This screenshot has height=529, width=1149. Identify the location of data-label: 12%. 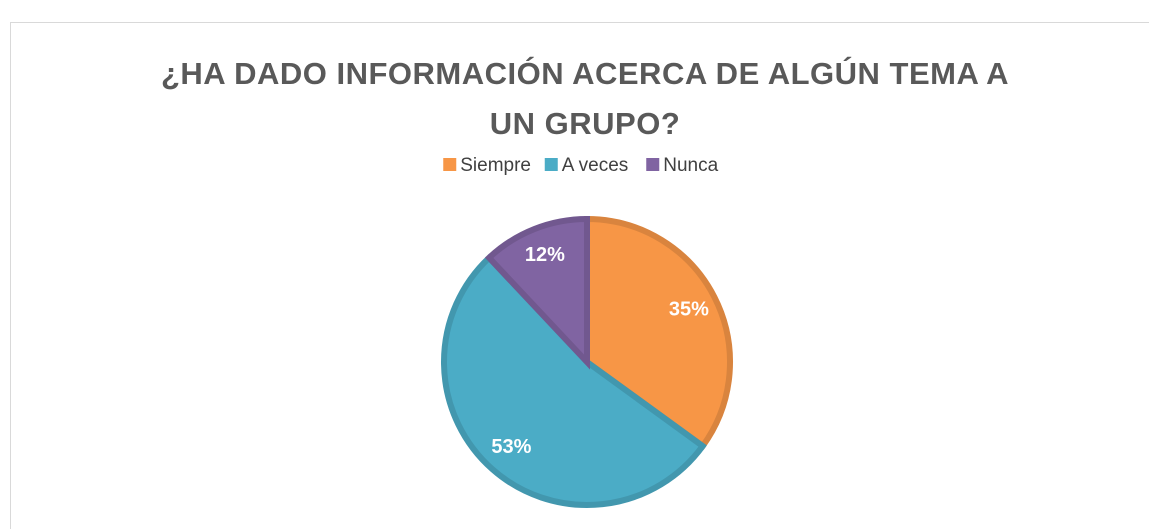
(545, 255).